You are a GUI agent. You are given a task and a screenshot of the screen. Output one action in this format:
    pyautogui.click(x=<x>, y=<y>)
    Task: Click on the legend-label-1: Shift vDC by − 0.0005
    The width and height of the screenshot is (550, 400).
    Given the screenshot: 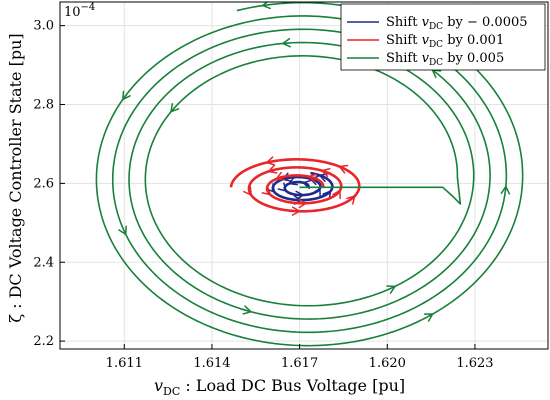 What is the action you would take?
    pyautogui.click(x=457, y=23)
    